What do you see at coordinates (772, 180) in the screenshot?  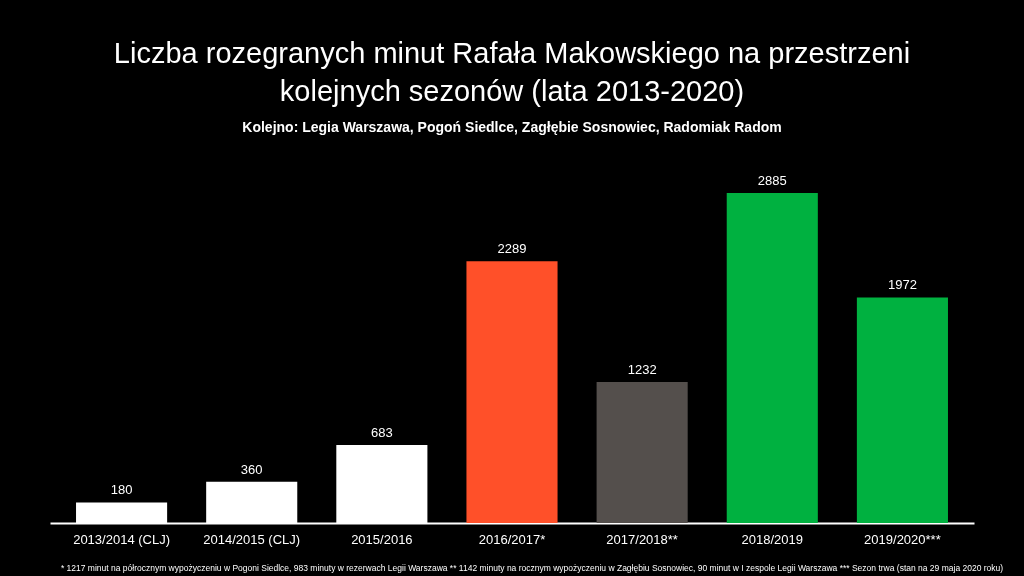 I see `data-label: 2885` at bounding box center [772, 180].